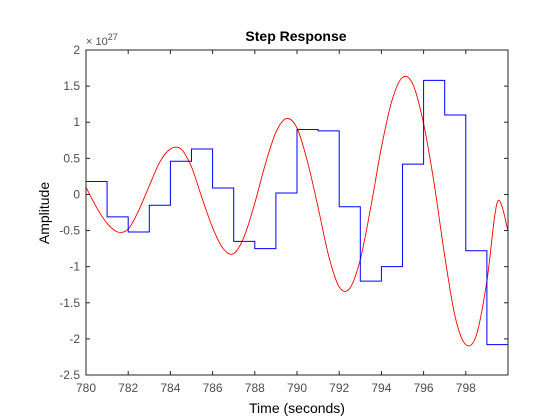  I want to click on y-tick-label: -1, so click(74, 267).